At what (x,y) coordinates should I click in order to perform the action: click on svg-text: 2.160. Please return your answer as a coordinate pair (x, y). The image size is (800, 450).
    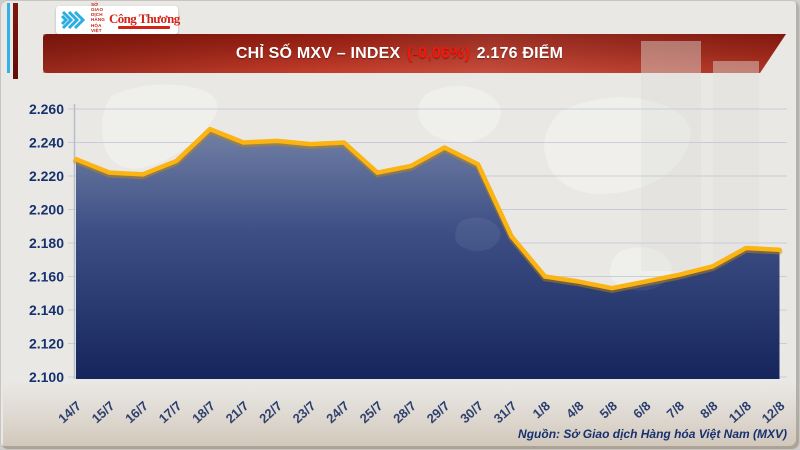
    Looking at the image, I should click on (46, 277).